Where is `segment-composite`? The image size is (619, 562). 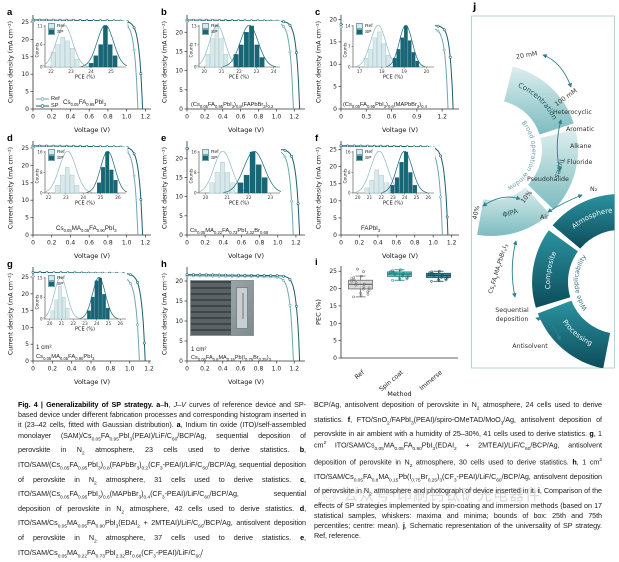 segment-composite is located at coordinates (555, 269).